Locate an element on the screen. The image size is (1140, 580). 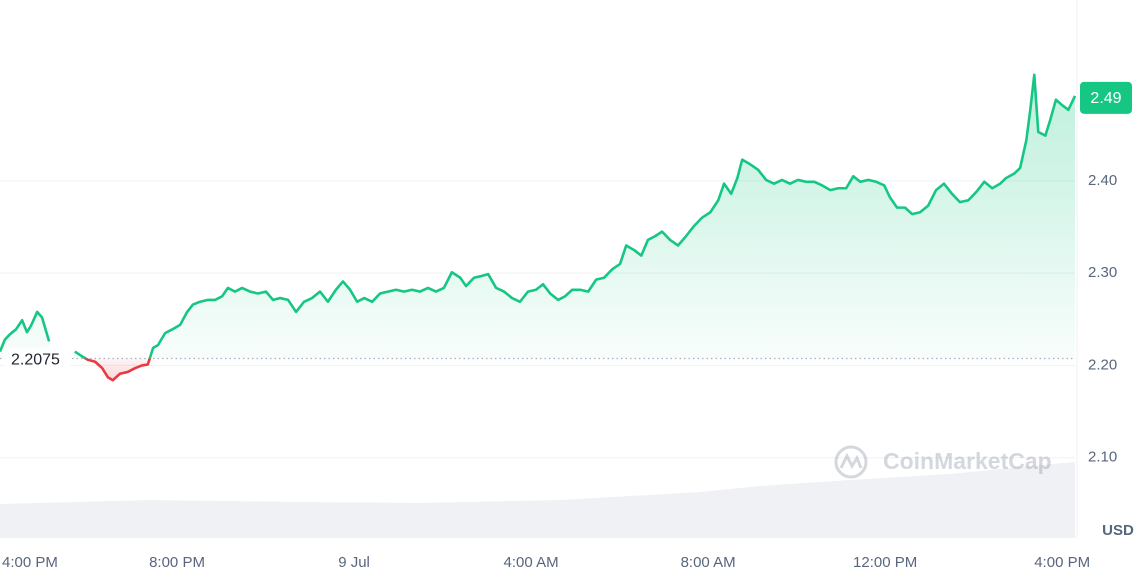
baseline-label-bg is located at coordinates (37, 358).